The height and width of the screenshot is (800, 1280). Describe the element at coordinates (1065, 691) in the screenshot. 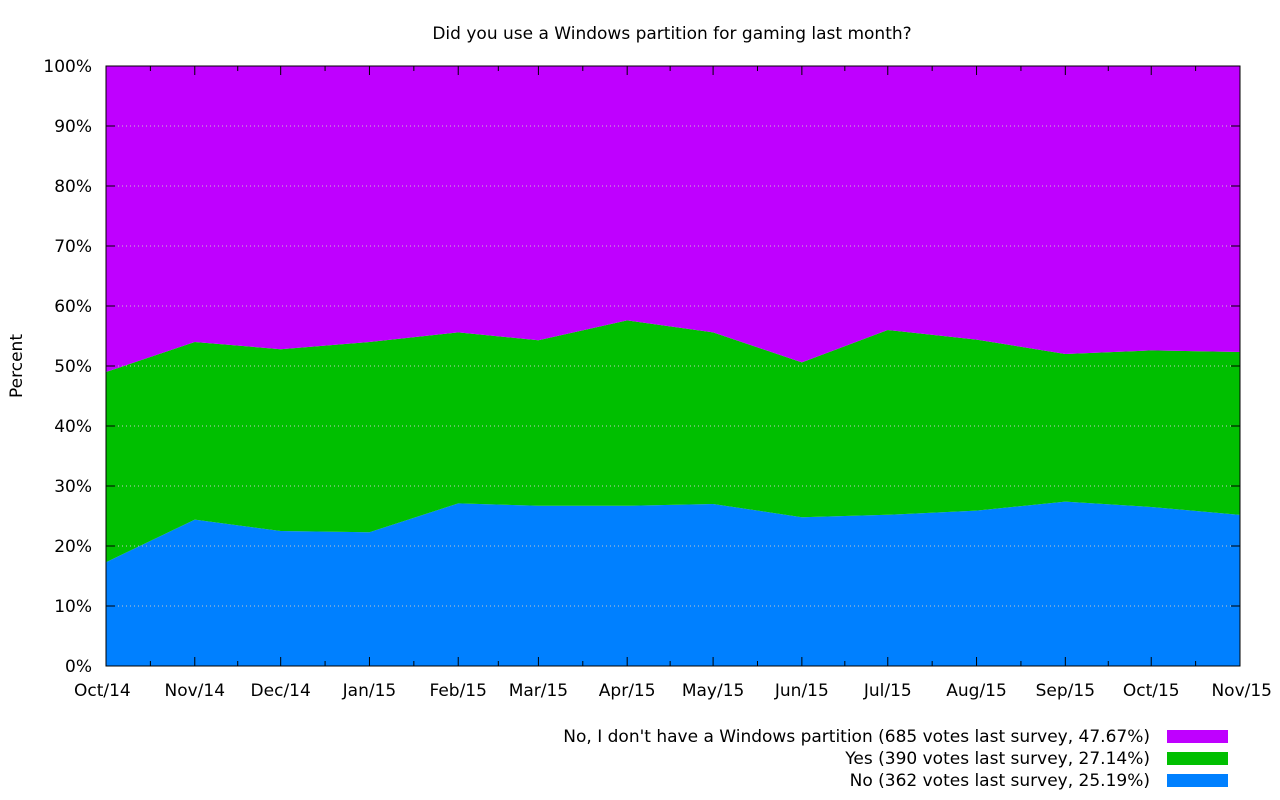

I see `x-tick-label: Sep/15` at that location.